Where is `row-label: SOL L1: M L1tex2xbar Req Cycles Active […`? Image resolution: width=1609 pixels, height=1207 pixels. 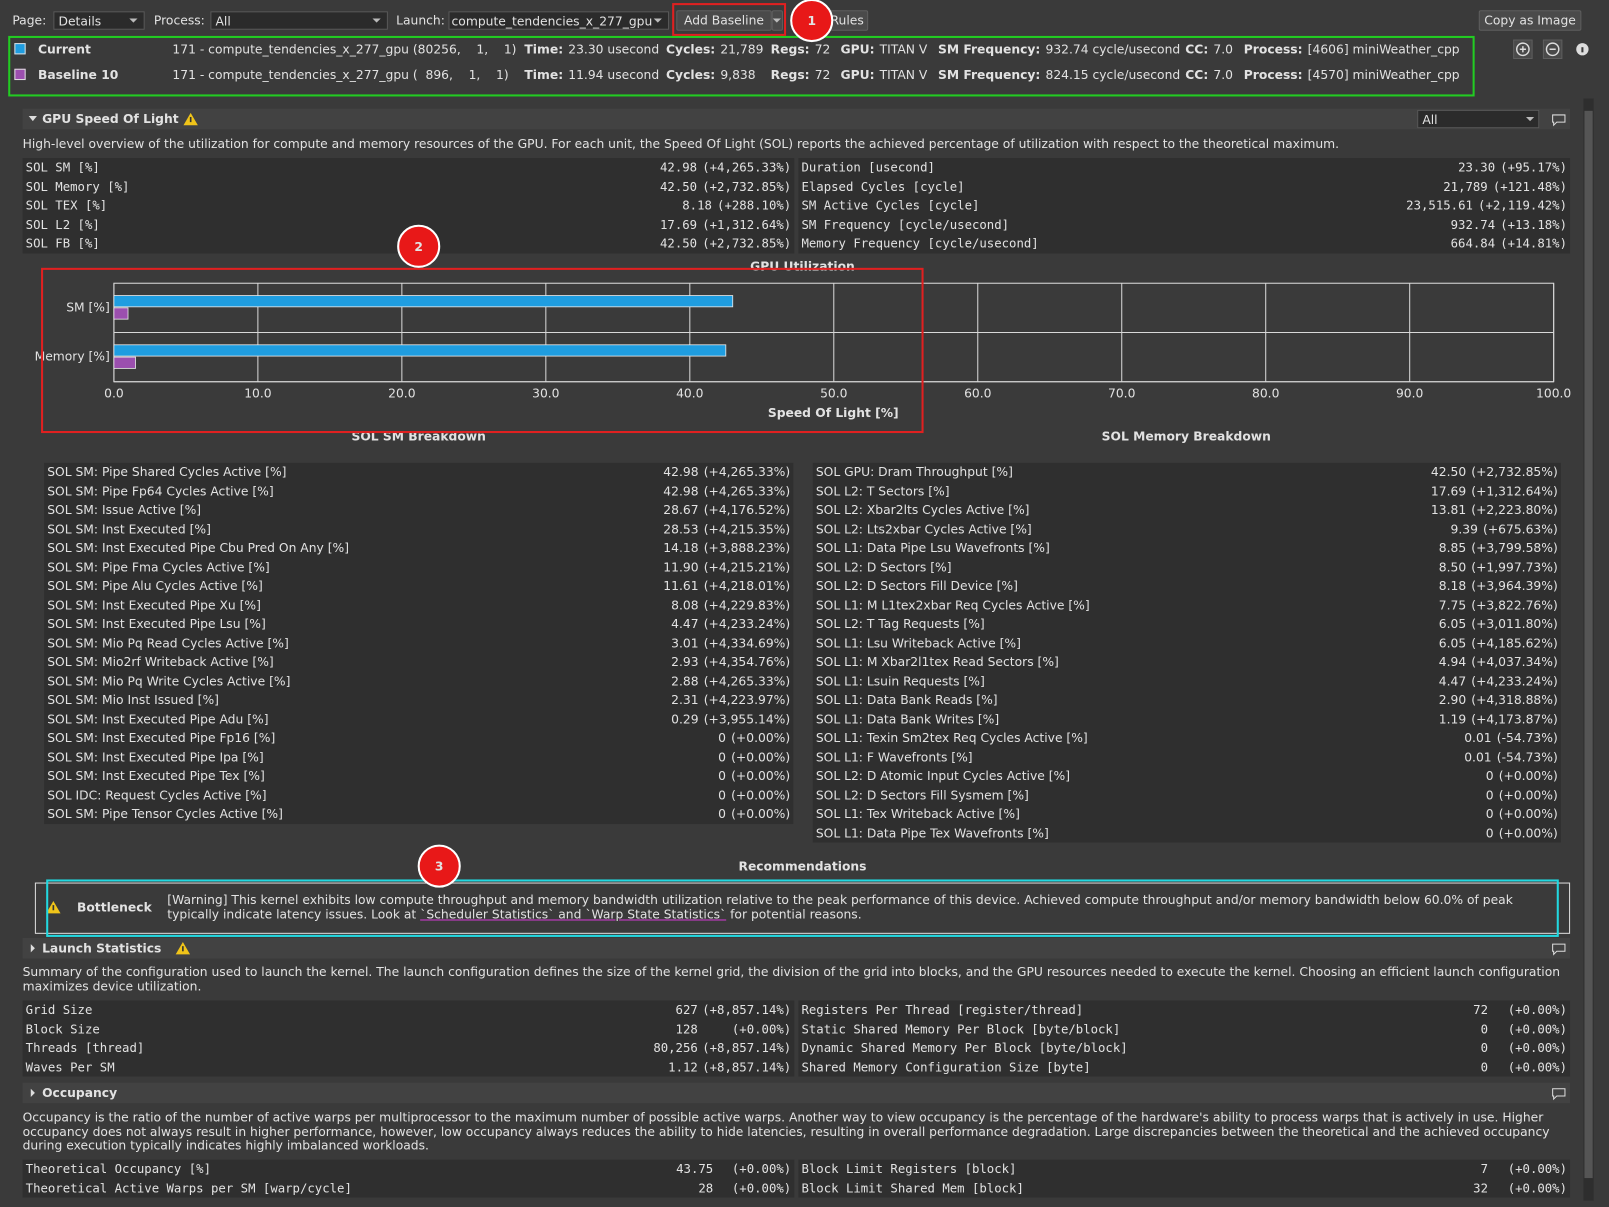
row-label: SOL L1: M L1tex2xbar Req Cycles Active [… is located at coordinates (952, 605).